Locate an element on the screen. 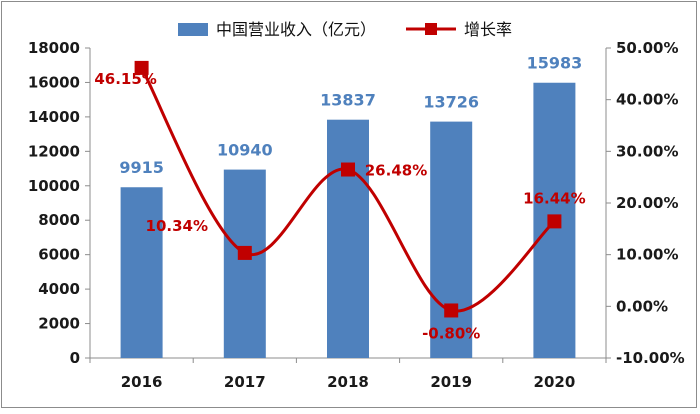  legend-label-revenue: 中国营业收入（亿元） is located at coordinates (296, 29).